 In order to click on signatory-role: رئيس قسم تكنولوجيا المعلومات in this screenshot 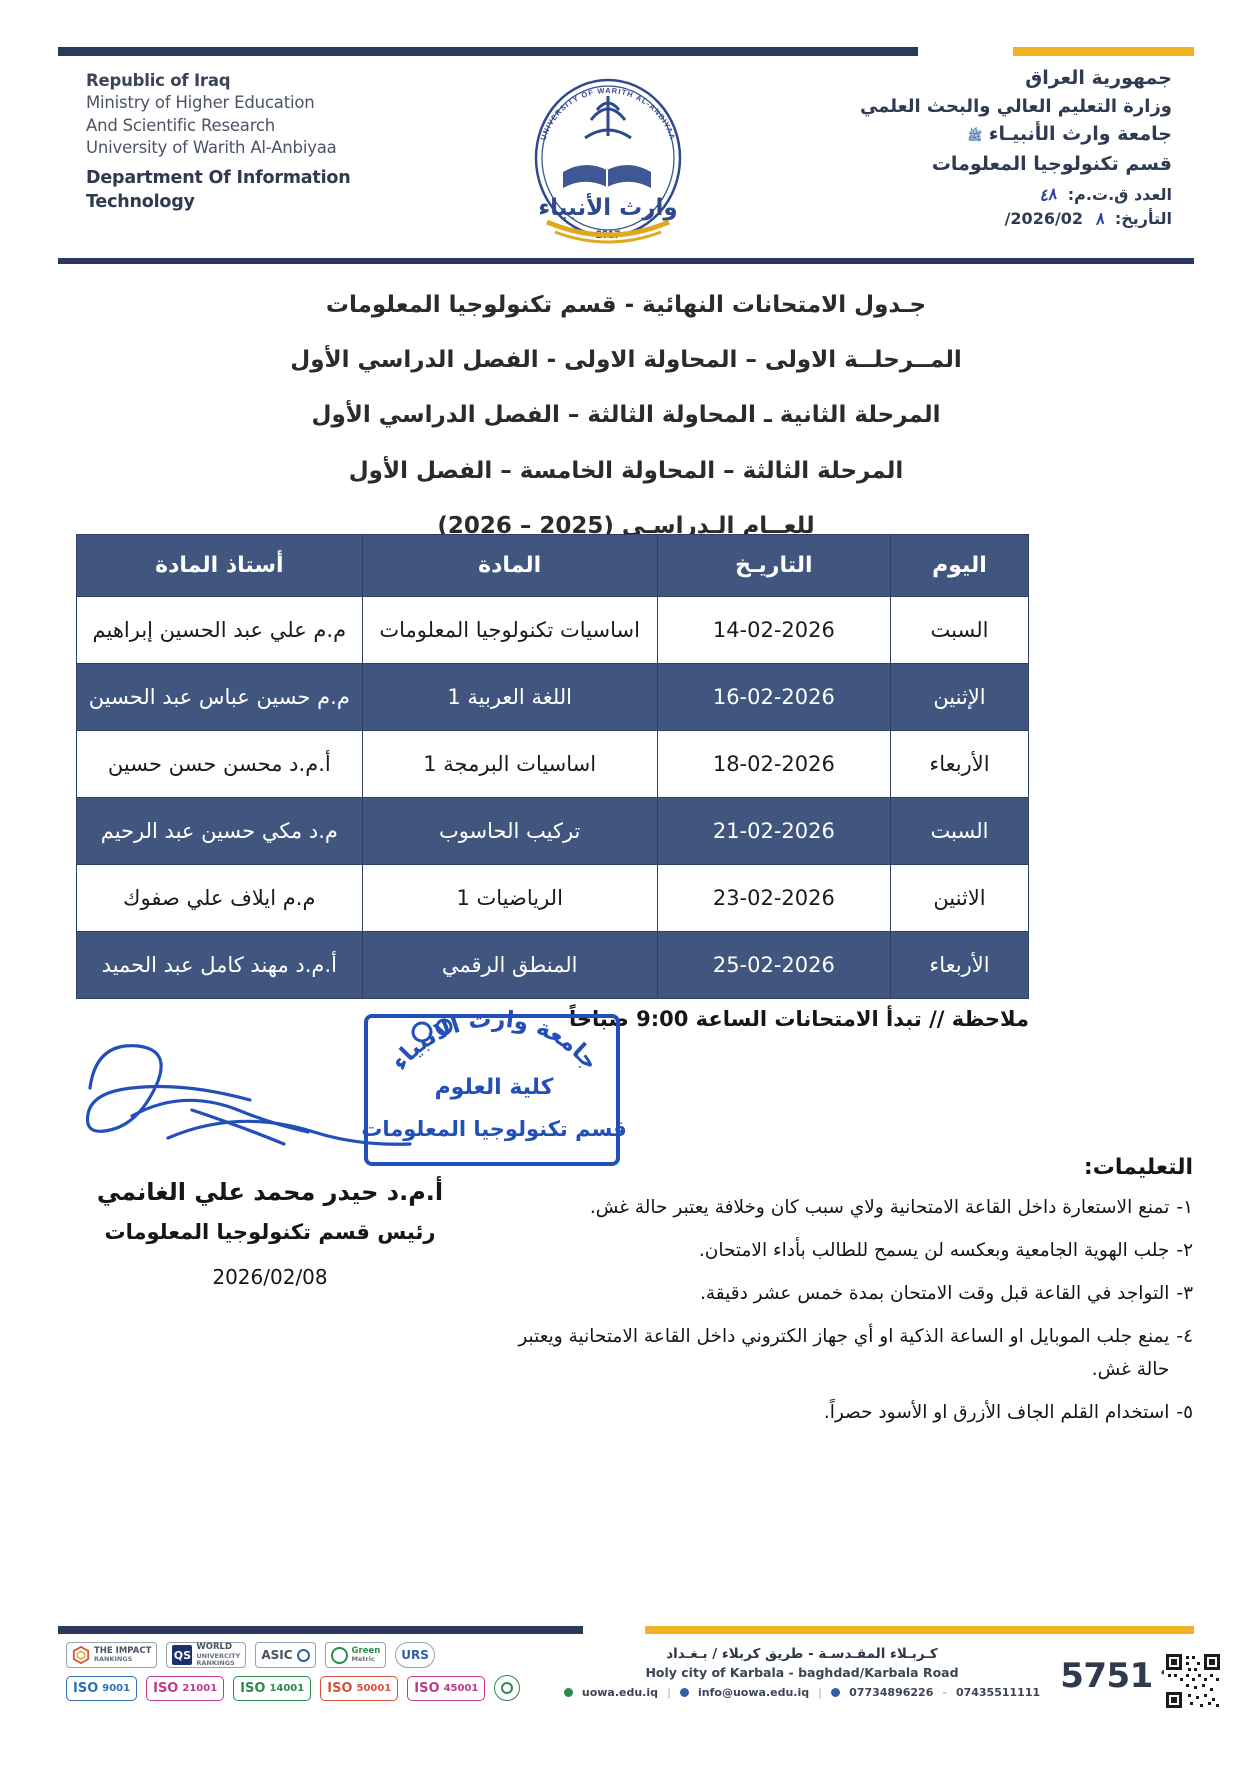, I will do `click(270, 1231)`.